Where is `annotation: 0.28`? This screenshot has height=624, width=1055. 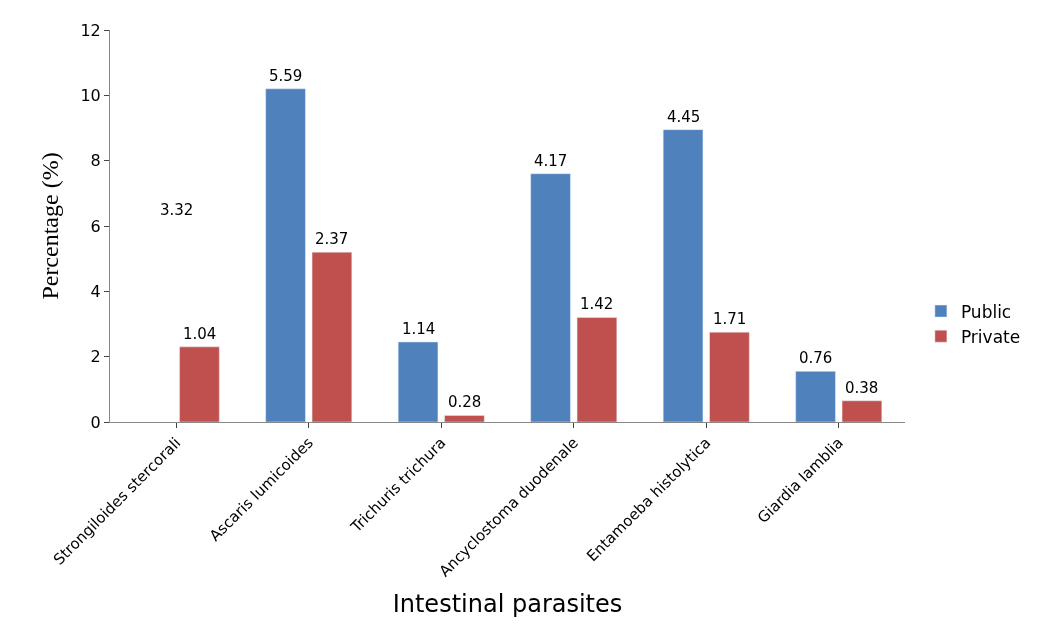 annotation: 0.28 is located at coordinates (465, 402).